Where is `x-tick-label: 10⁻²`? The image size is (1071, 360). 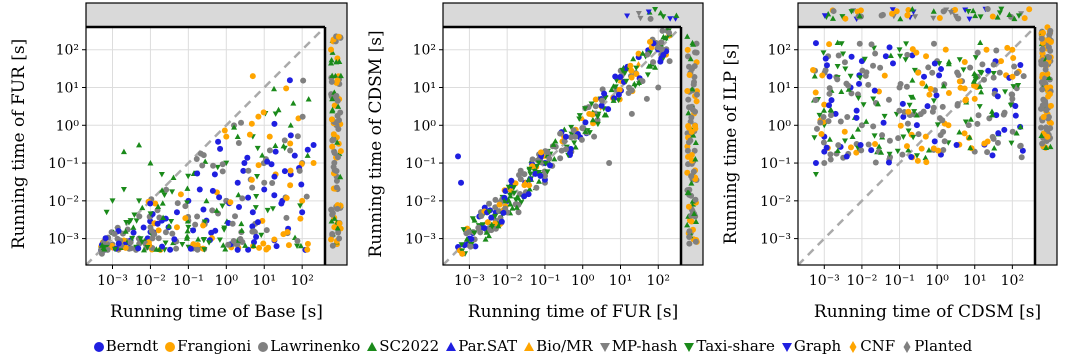
x-tick-label: 10⁻² is located at coordinates (507, 281).